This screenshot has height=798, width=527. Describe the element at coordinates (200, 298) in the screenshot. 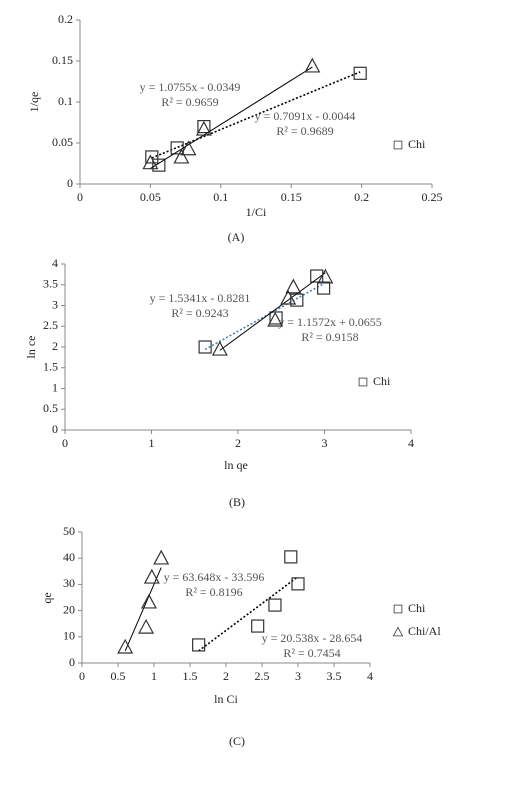

I see `trendline-equation: y = 1.5341x - 0.8281` at that location.